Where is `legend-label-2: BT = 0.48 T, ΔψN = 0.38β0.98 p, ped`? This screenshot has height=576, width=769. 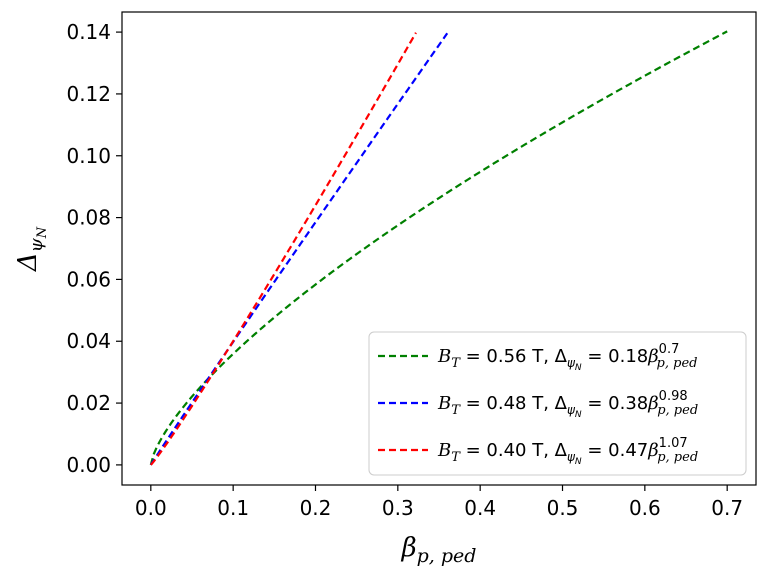 legend-label-2: BT = 0.48 T, ΔψN = 0.38β0.98 p, ped is located at coordinates (567, 404).